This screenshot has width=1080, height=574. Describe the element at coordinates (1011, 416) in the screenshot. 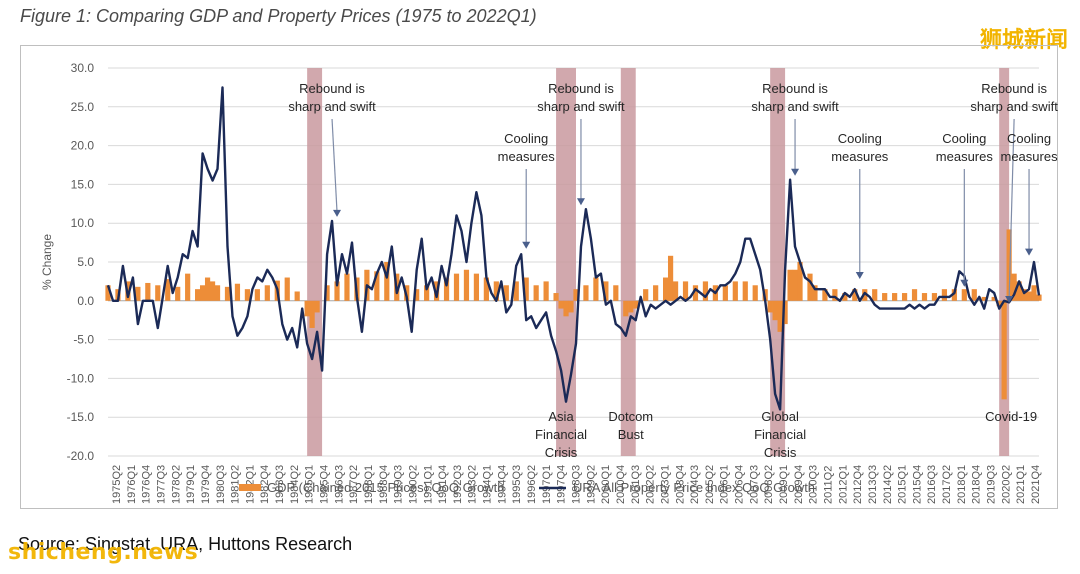

I see `annotation-label: Covid-19` at that location.